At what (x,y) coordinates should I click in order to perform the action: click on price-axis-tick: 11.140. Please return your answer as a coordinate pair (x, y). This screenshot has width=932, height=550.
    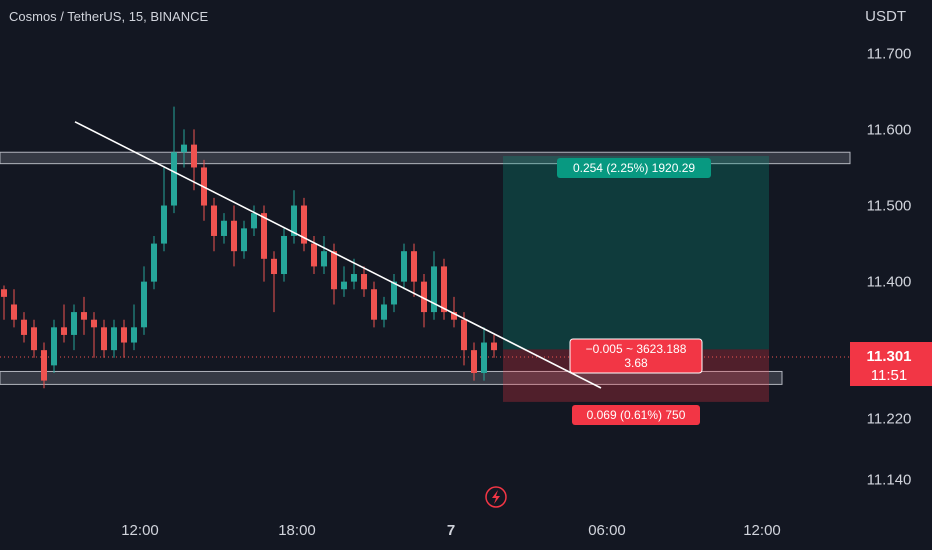
    Looking at the image, I should click on (889, 480).